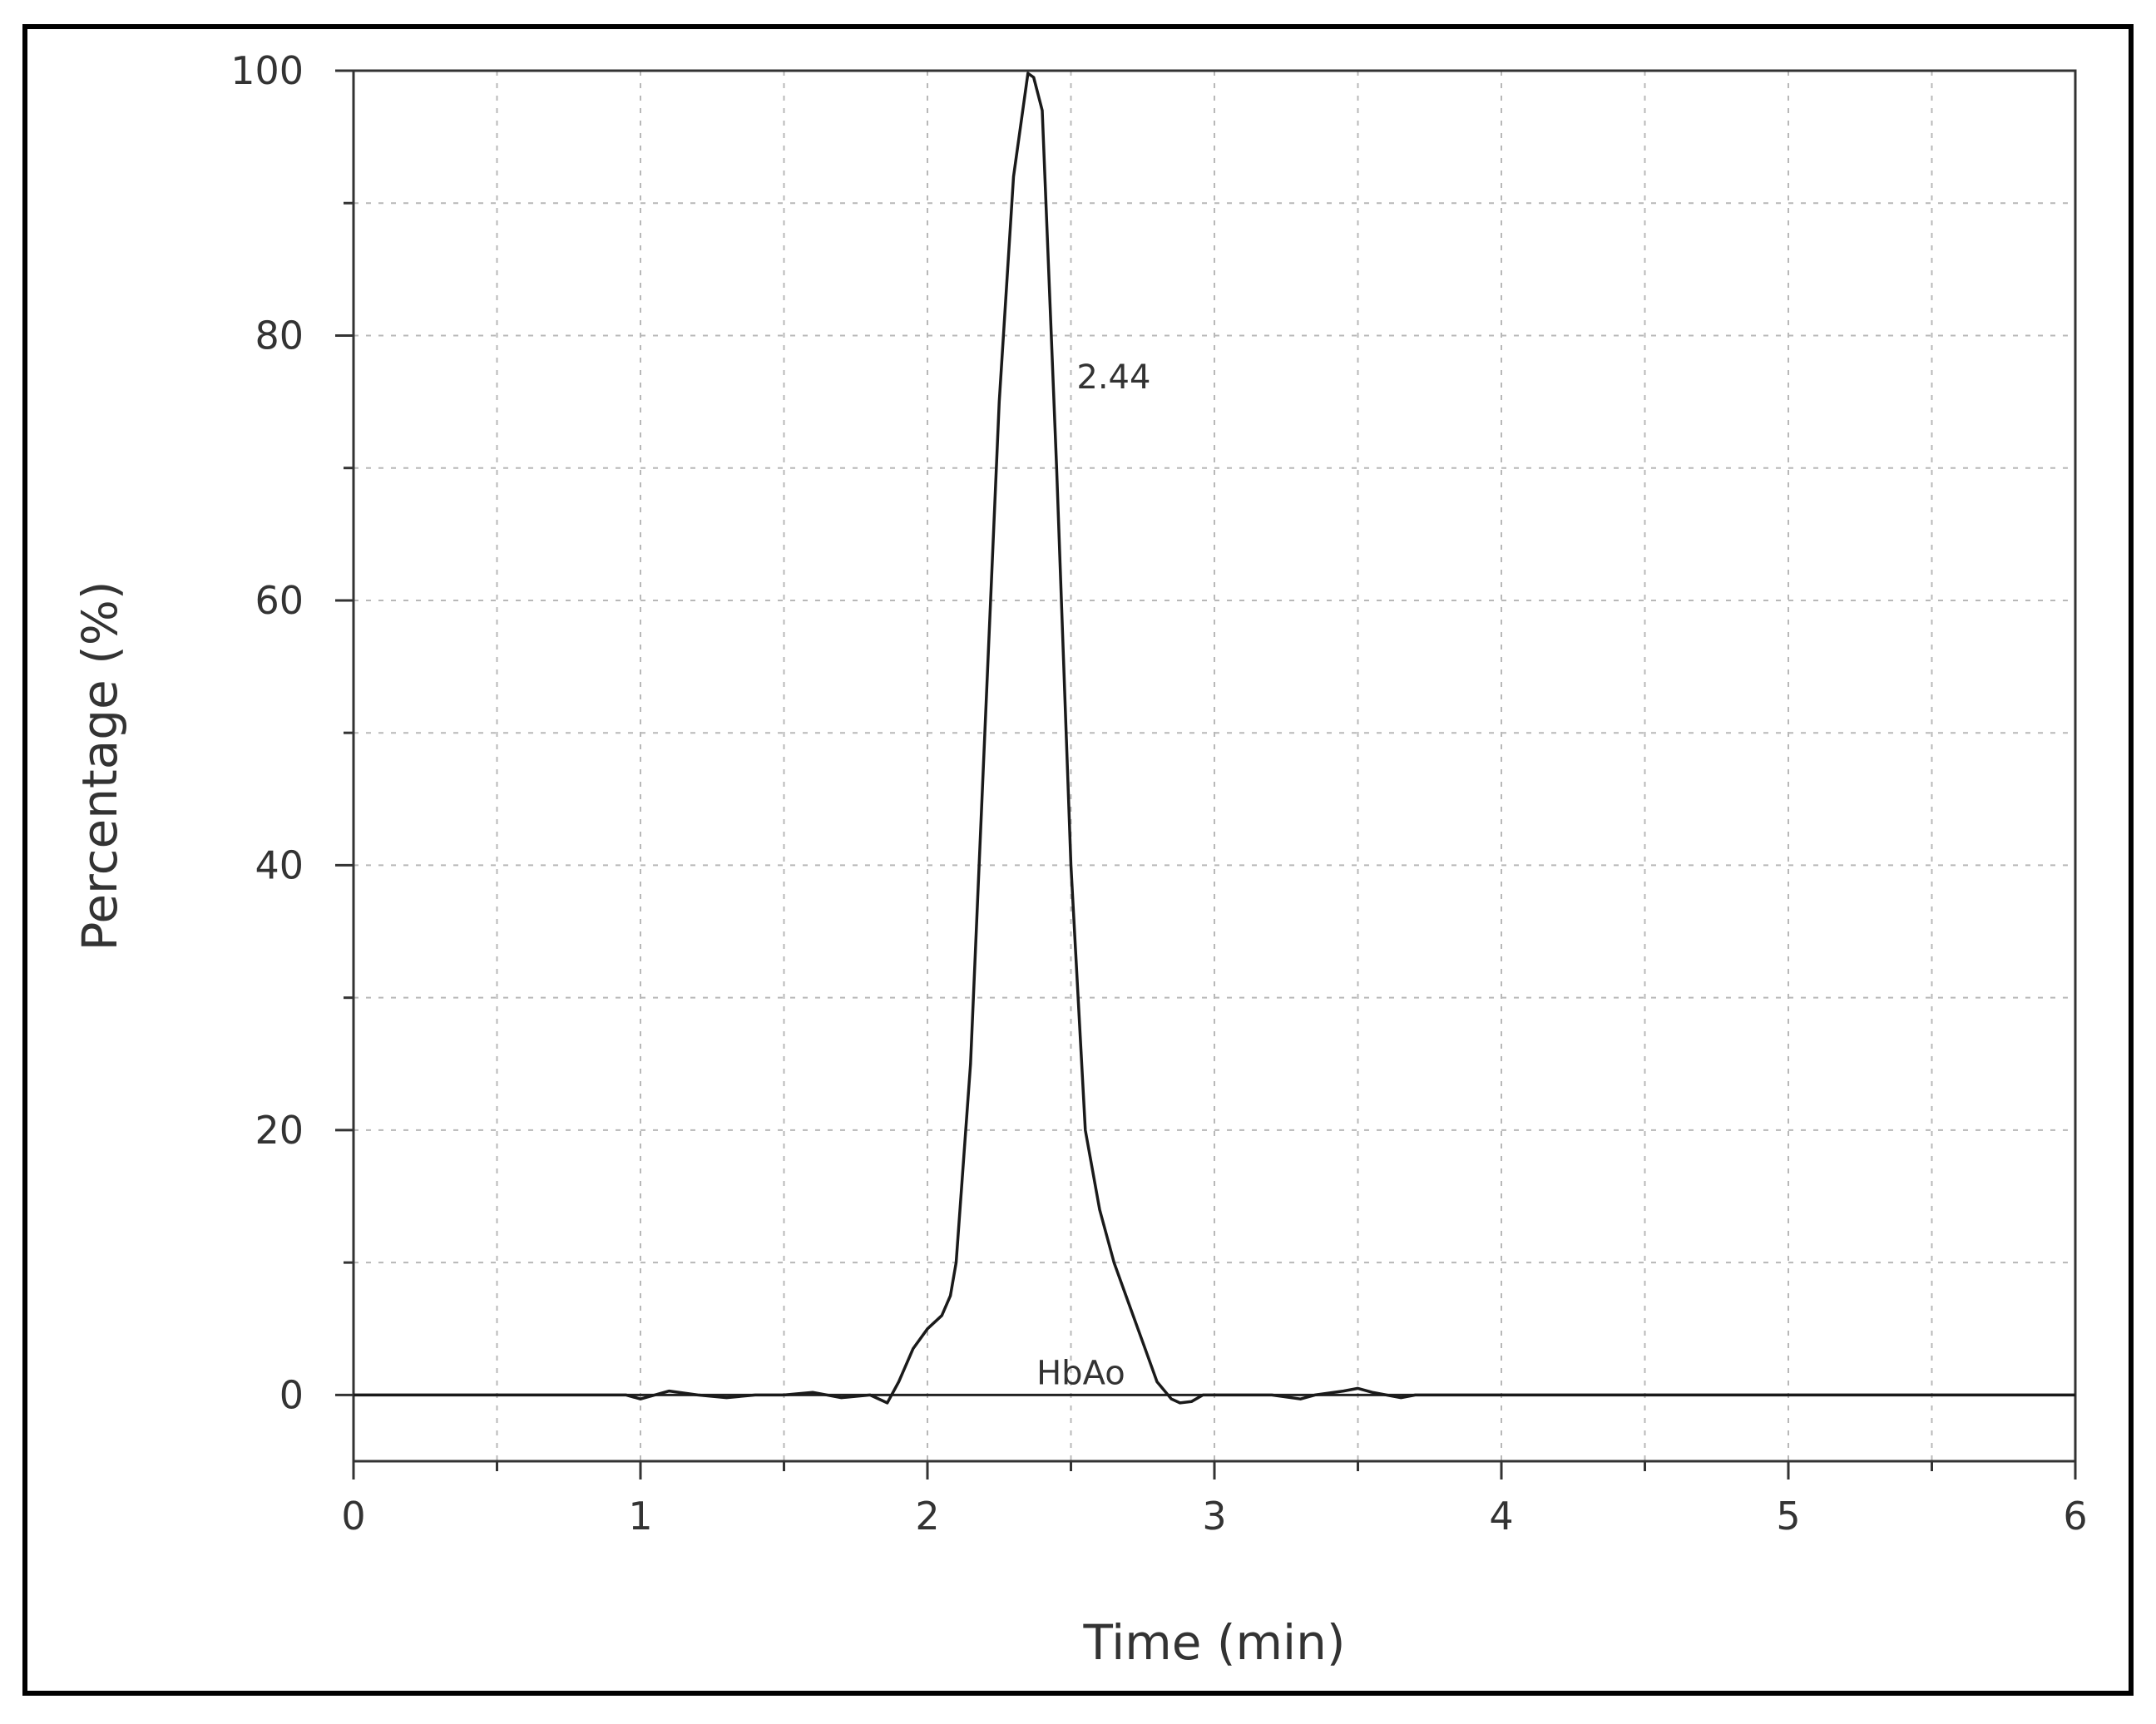  What do you see at coordinates (1214, 1516) in the screenshot?
I see `x-tick-label: 3` at bounding box center [1214, 1516].